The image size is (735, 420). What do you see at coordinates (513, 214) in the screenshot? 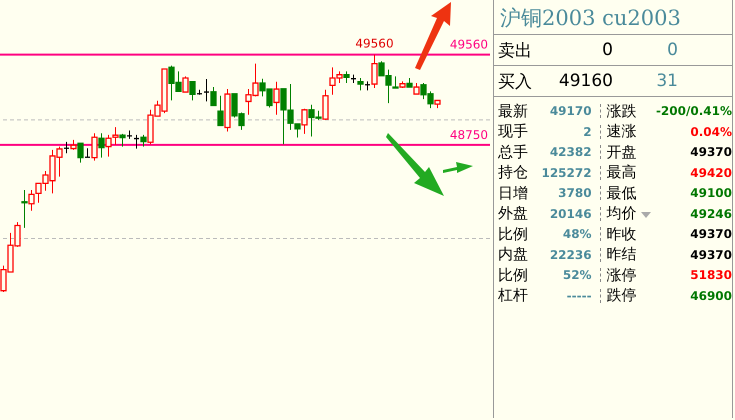
I see `text: 外盘` at bounding box center [513, 214].